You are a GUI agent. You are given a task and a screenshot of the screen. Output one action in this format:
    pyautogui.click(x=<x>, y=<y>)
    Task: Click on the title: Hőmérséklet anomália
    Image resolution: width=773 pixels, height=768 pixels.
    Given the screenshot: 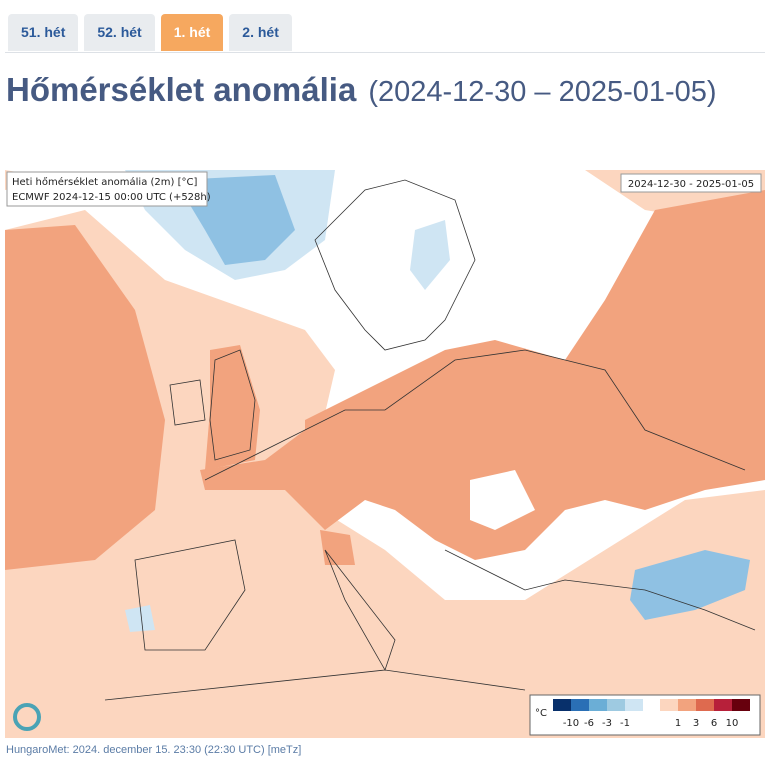 What is the action you would take?
    pyautogui.click(x=181, y=89)
    